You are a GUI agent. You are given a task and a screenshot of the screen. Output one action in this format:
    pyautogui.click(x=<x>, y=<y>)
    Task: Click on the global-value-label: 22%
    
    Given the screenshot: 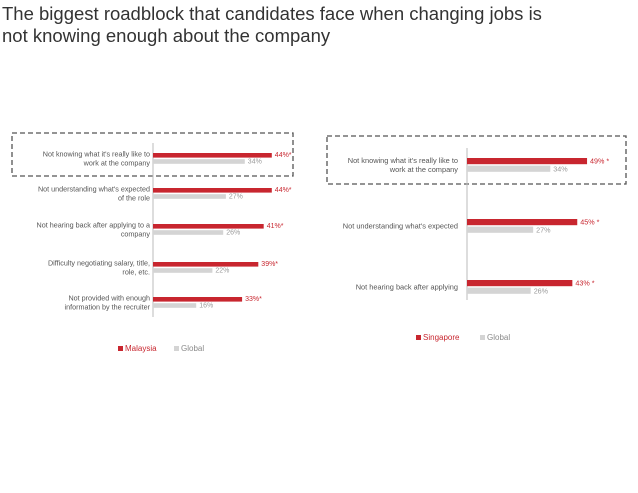 What is the action you would take?
    pyautogui.click(x=222, y=270)
    